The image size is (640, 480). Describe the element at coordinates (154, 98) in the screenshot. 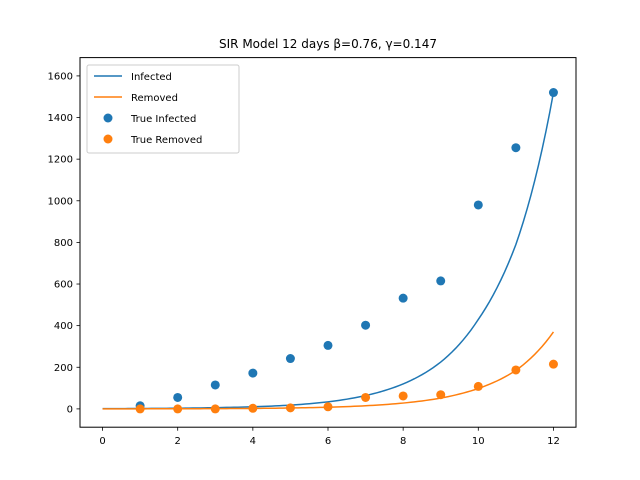

I see `legend-label-removed: Removed` at that location.